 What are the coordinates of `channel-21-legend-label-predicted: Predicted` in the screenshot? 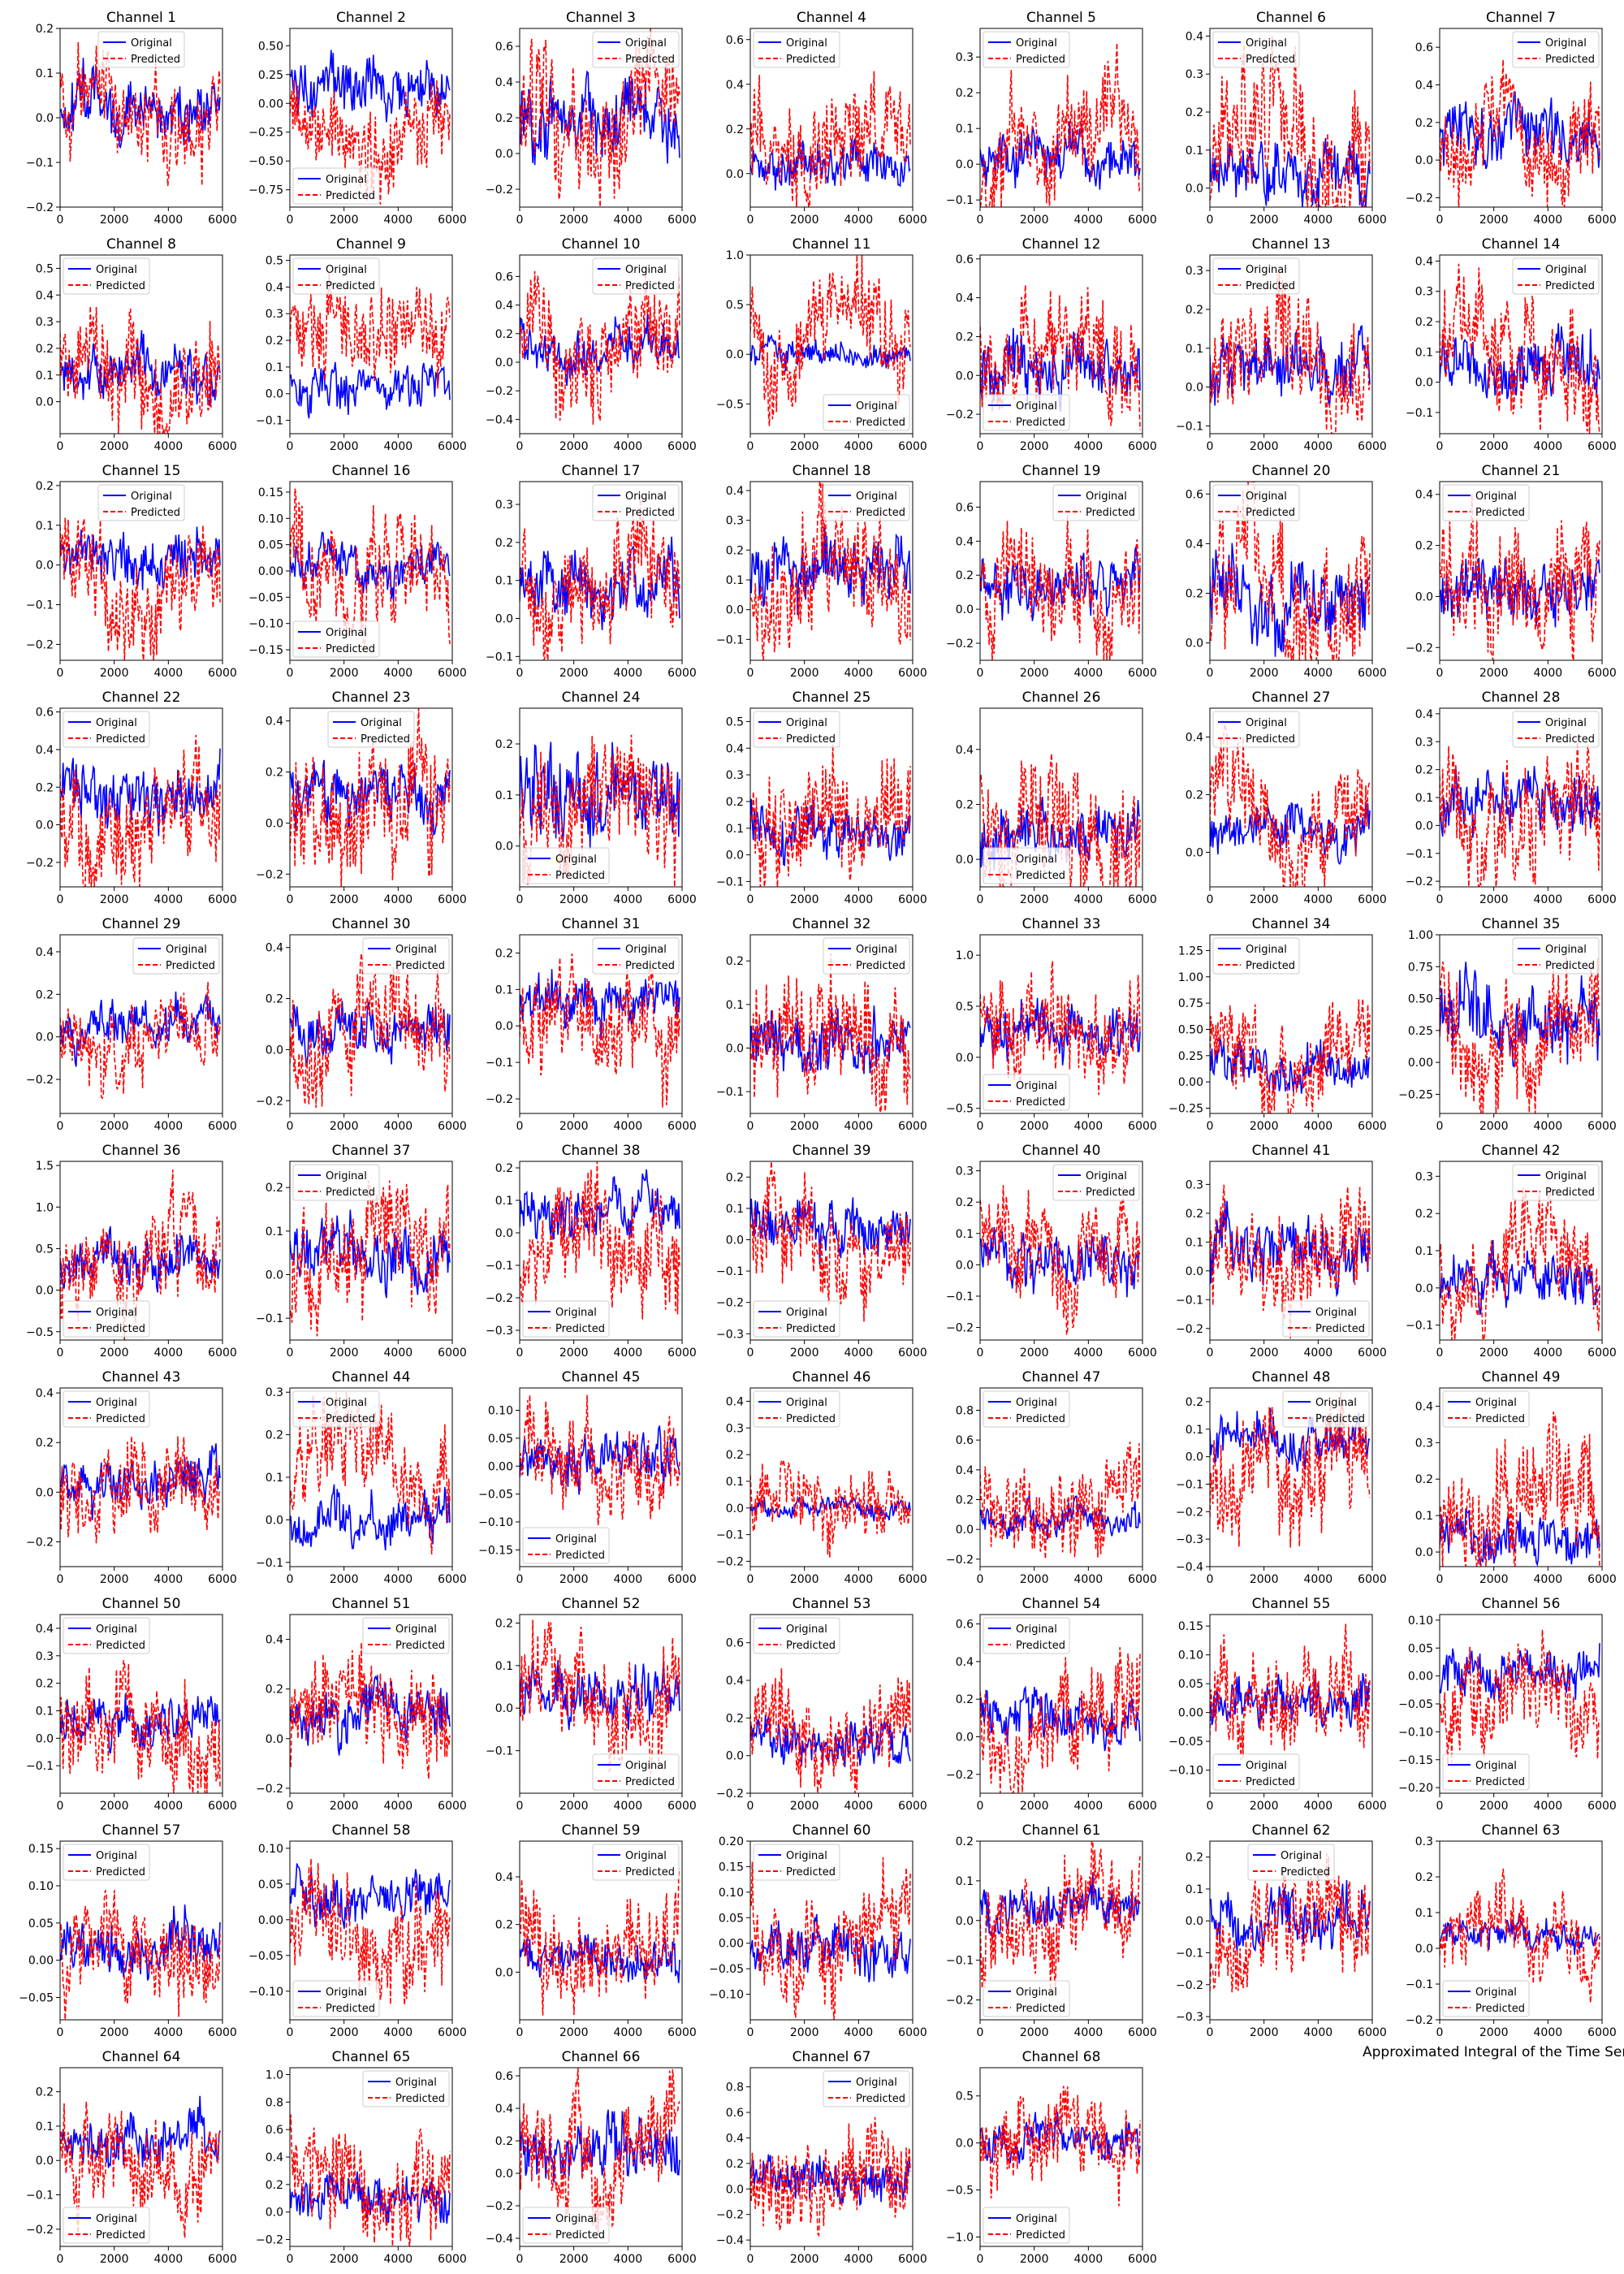 It's located at (1500, 513).